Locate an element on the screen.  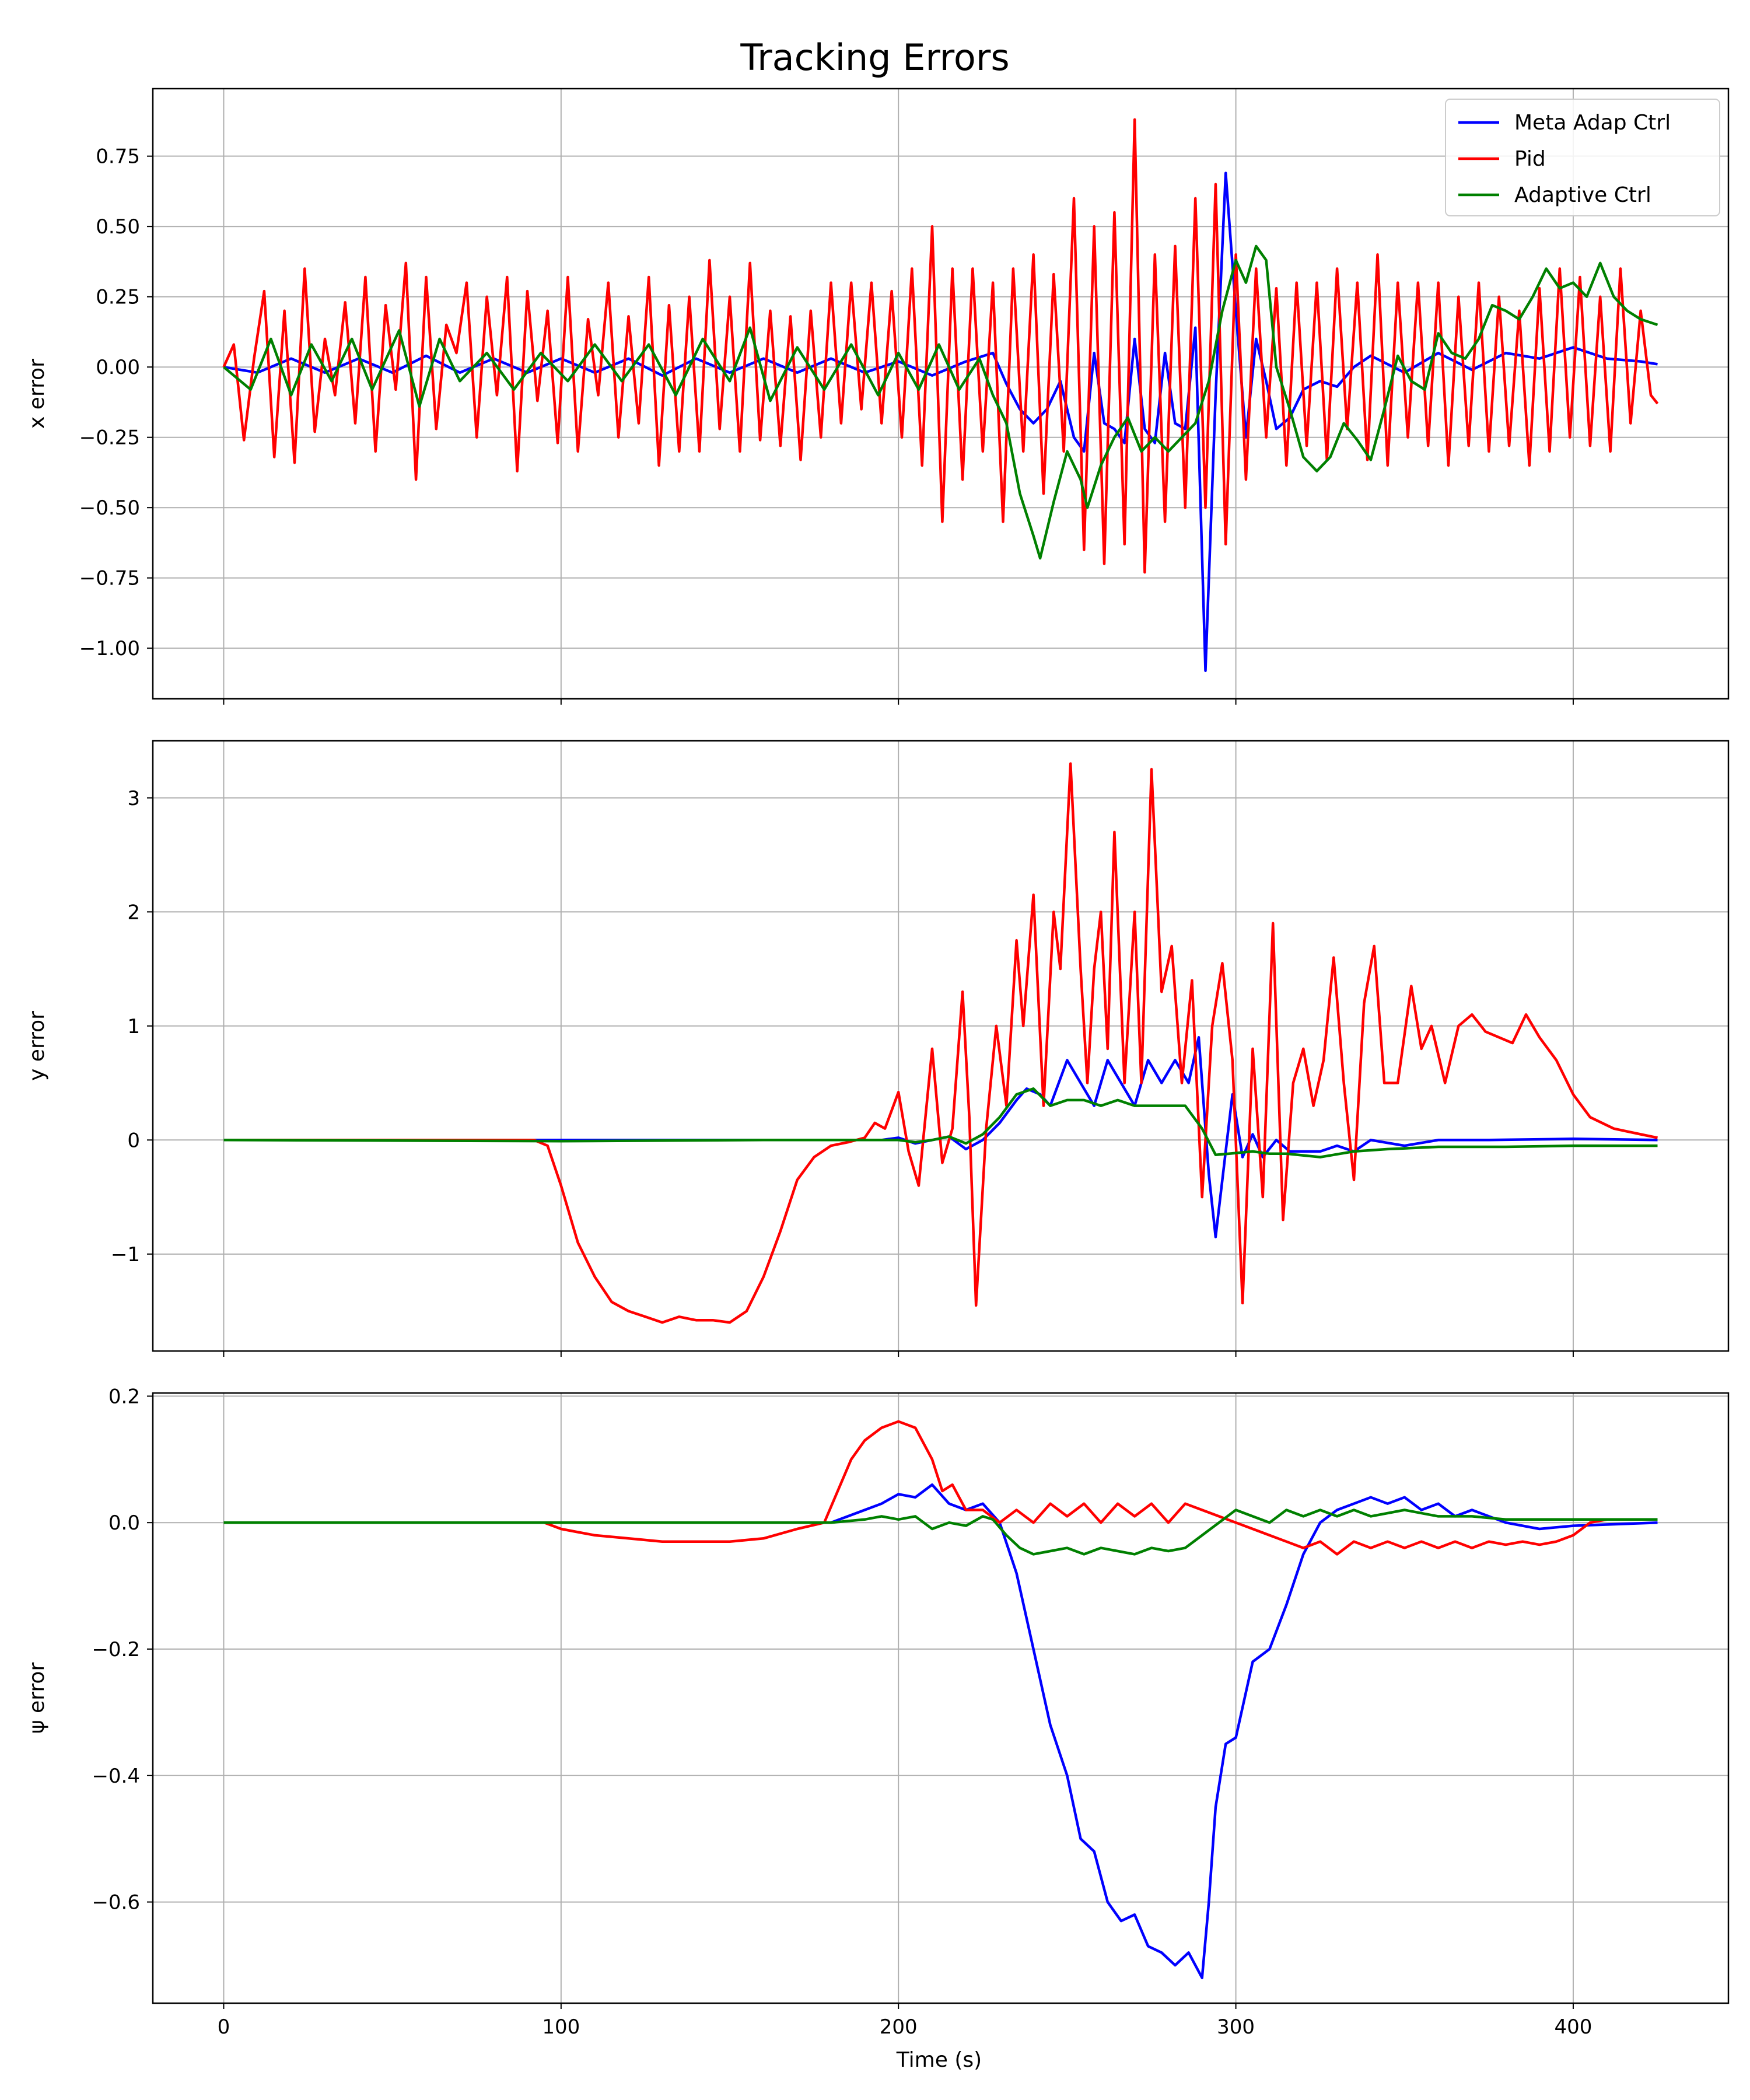
y-tick-label: −0.4 is located at coordinates (116, 1776).